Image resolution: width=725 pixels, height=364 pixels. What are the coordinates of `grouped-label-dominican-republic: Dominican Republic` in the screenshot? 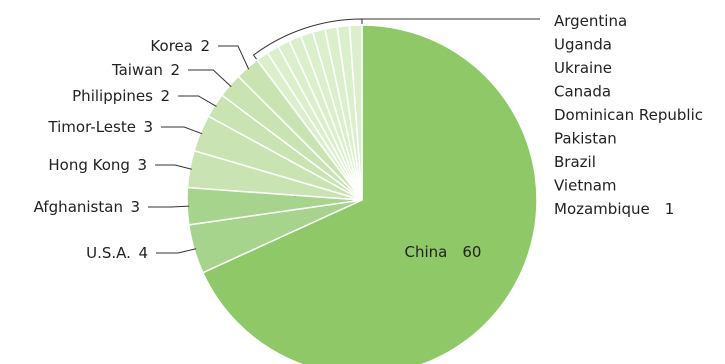 It's located at (628, 115).